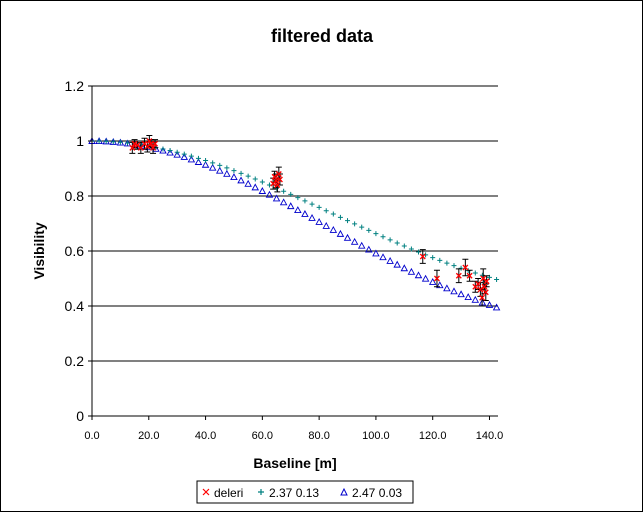 The image size is (643, 513). Describe the element at coordinates (376, 436) in the screenshot. I see `x-tick-label: 100.0` at that location.